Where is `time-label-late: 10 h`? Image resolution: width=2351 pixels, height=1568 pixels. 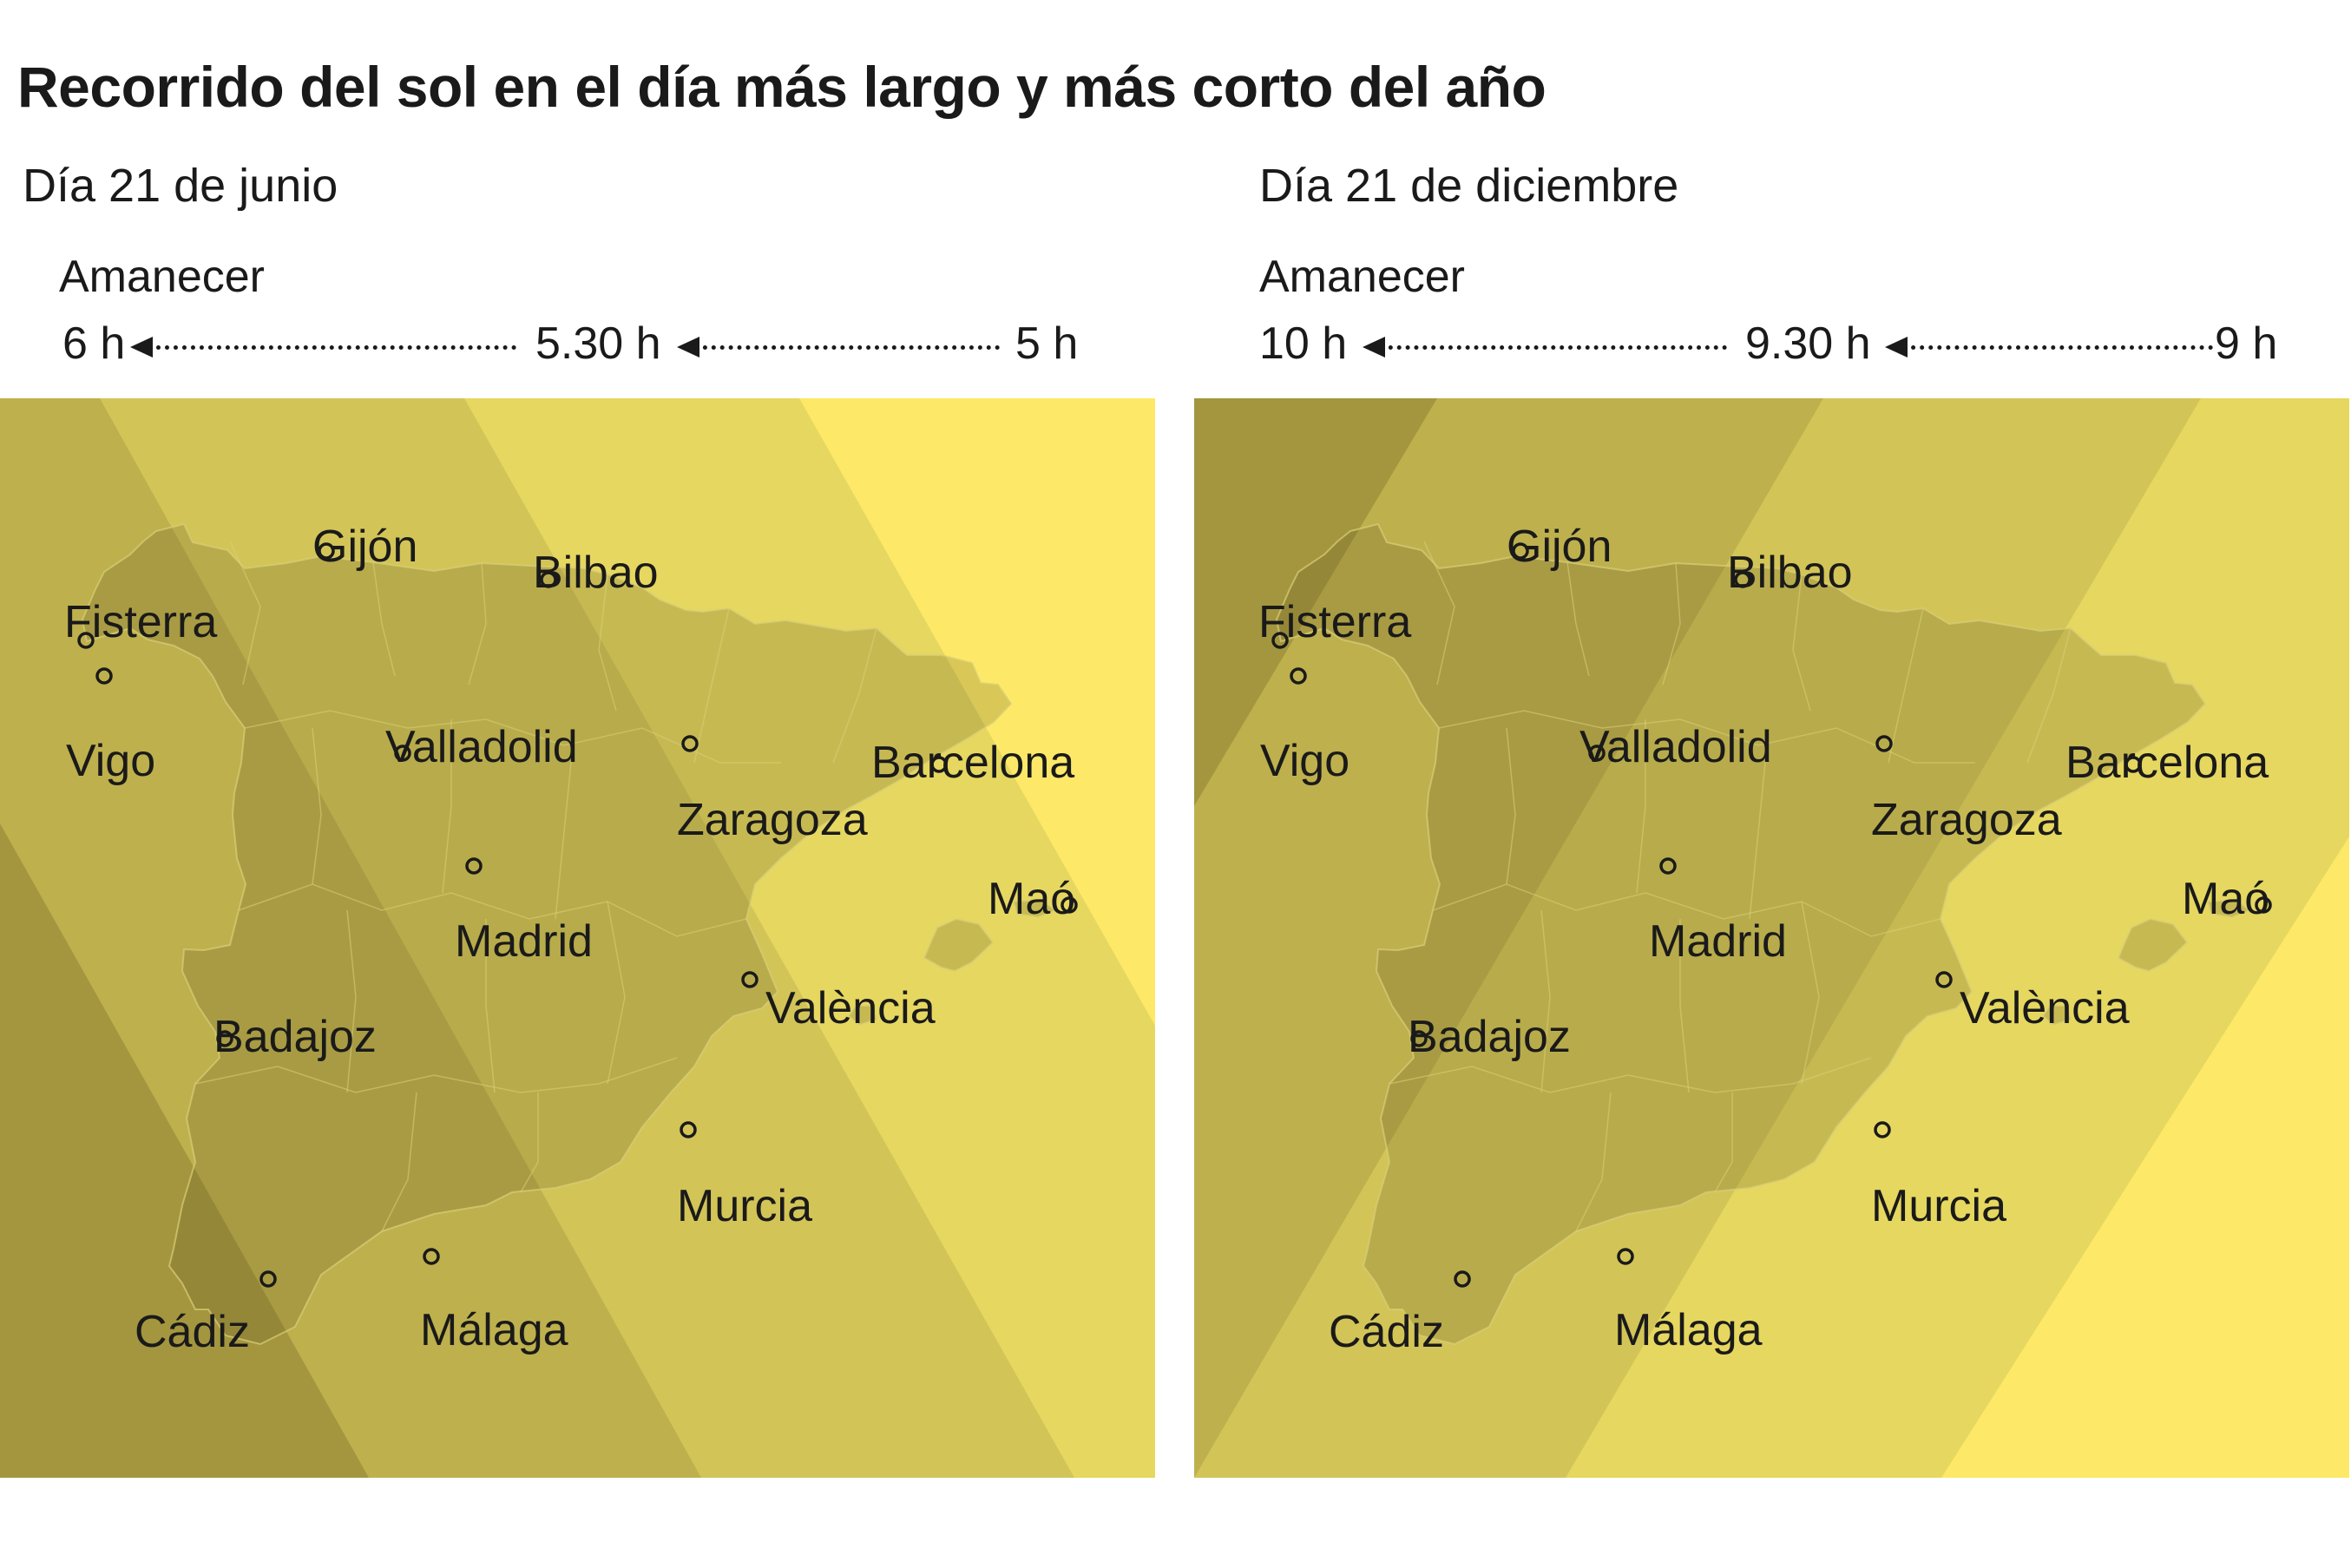
time-label-late: 10 h is located at coordinates (1303, 343).